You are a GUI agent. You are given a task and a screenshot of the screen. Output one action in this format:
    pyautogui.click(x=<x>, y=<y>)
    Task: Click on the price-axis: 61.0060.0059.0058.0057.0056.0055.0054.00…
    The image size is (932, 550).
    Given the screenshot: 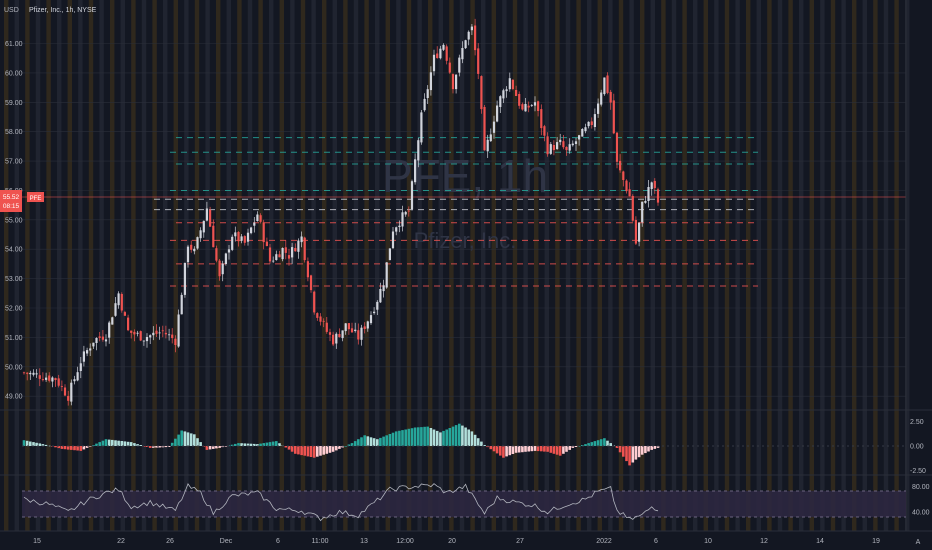 What is the action you would take?
    pyautogui.click(x=14, y=221)
    